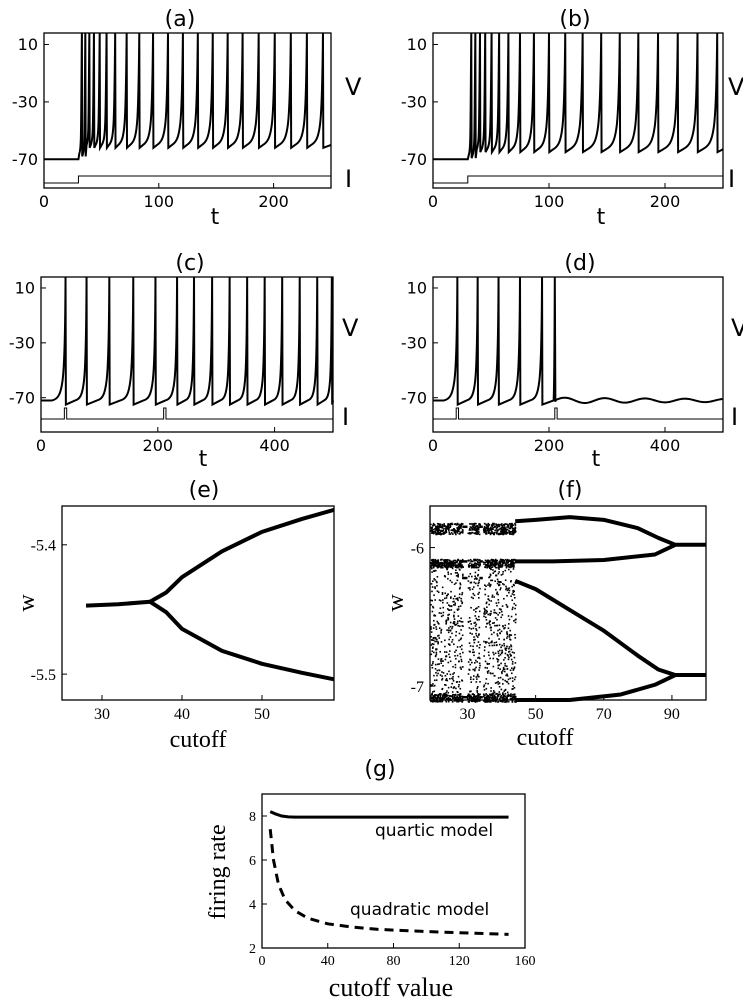 The image size is (743, 1005). What do you see at coordinates (433, 201) in the screenshot?
I see `panel-b-xtick-label: 0` at bounding box center [433, 201].